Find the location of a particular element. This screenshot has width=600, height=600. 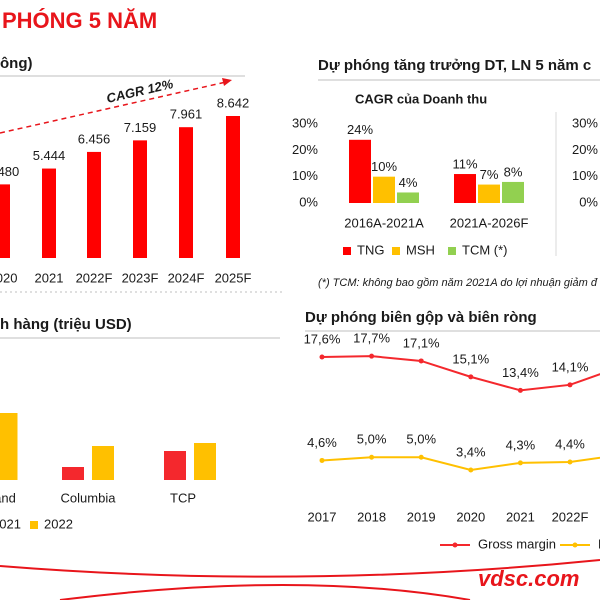

chart-title: Dự phóng biên gộp và biên ròng is located at coordinates (421, 317).